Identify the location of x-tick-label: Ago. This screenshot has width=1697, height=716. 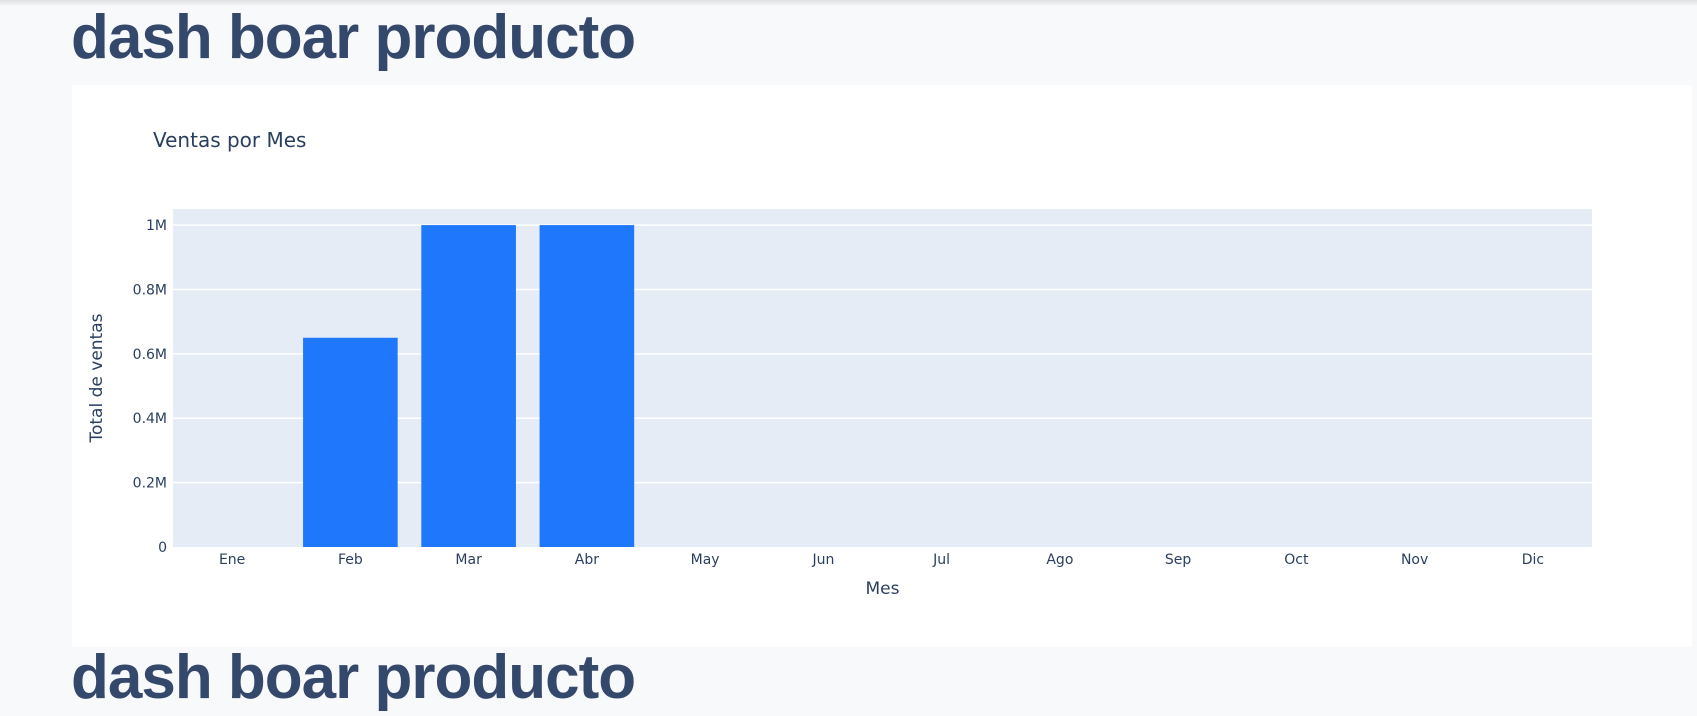
(1059, 560).